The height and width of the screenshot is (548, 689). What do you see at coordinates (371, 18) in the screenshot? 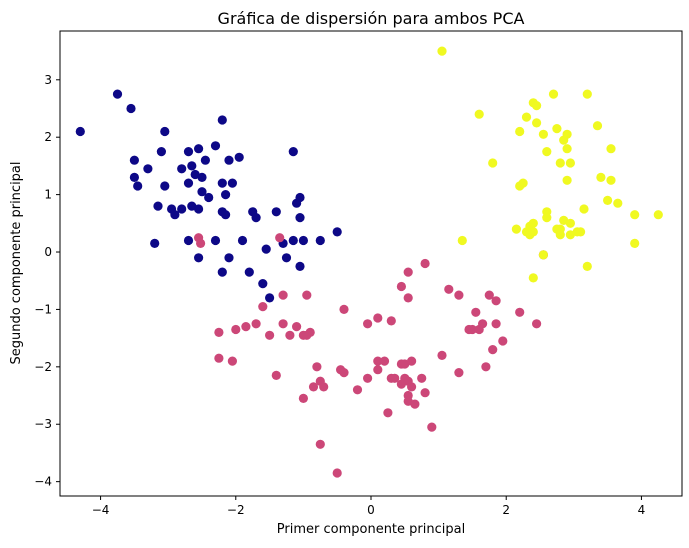
I see `chart-title: Gráfica de dispersión para ambos PCA` at bounding box center [371, 18].